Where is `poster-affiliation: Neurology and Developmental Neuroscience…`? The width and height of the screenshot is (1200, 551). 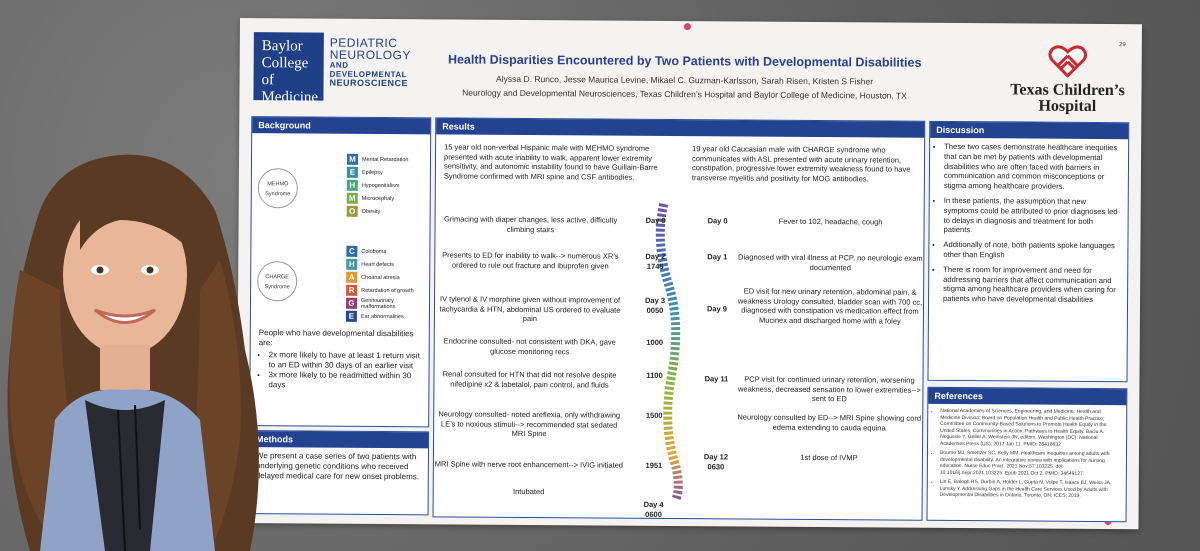
poster-affiliation: Neurology and Developmental Neuroscience… is located at coordinates (684, 94).